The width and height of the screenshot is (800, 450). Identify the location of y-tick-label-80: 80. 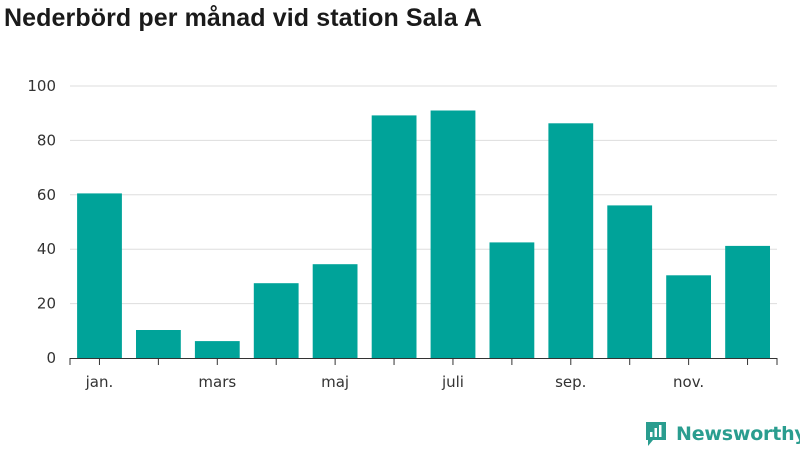
(46, 140).